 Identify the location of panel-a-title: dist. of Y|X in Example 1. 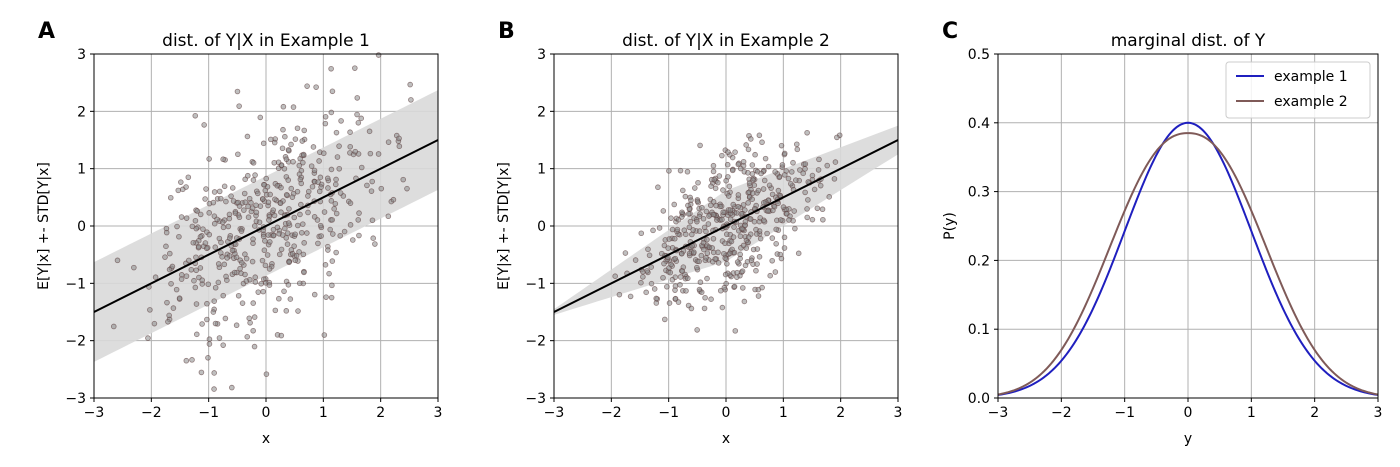
(266, 41).